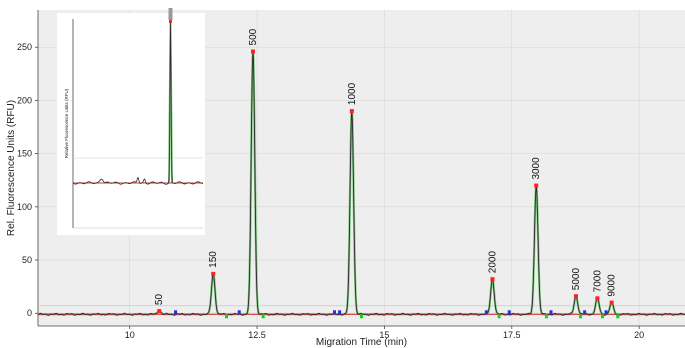  Describe the element at coordinates (612, 285) in the screenshot. I see `peak-label: 9000` at that location.